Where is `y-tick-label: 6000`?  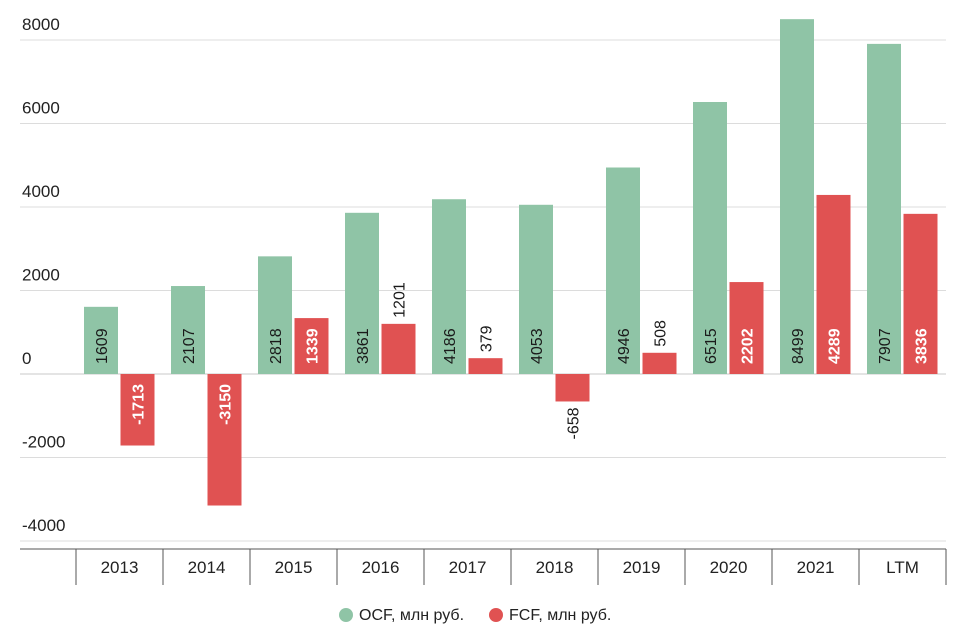 y-tick-label: 6000 is located at coordinates (41, 108).